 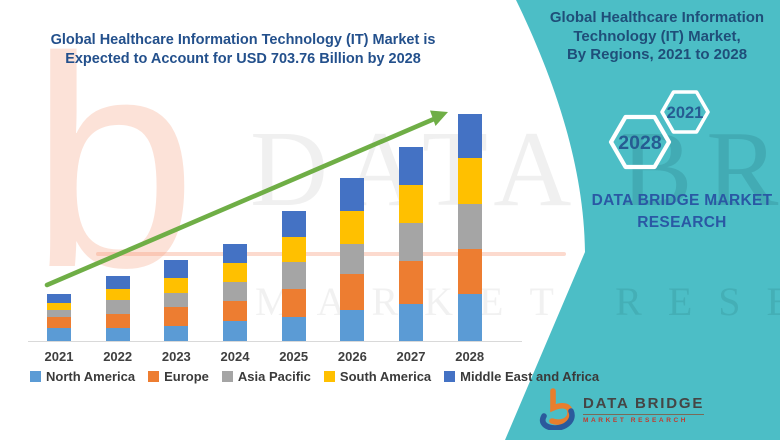 I want to click on segment-2023-middle-east-and-africa, so click(x=176, y=269).